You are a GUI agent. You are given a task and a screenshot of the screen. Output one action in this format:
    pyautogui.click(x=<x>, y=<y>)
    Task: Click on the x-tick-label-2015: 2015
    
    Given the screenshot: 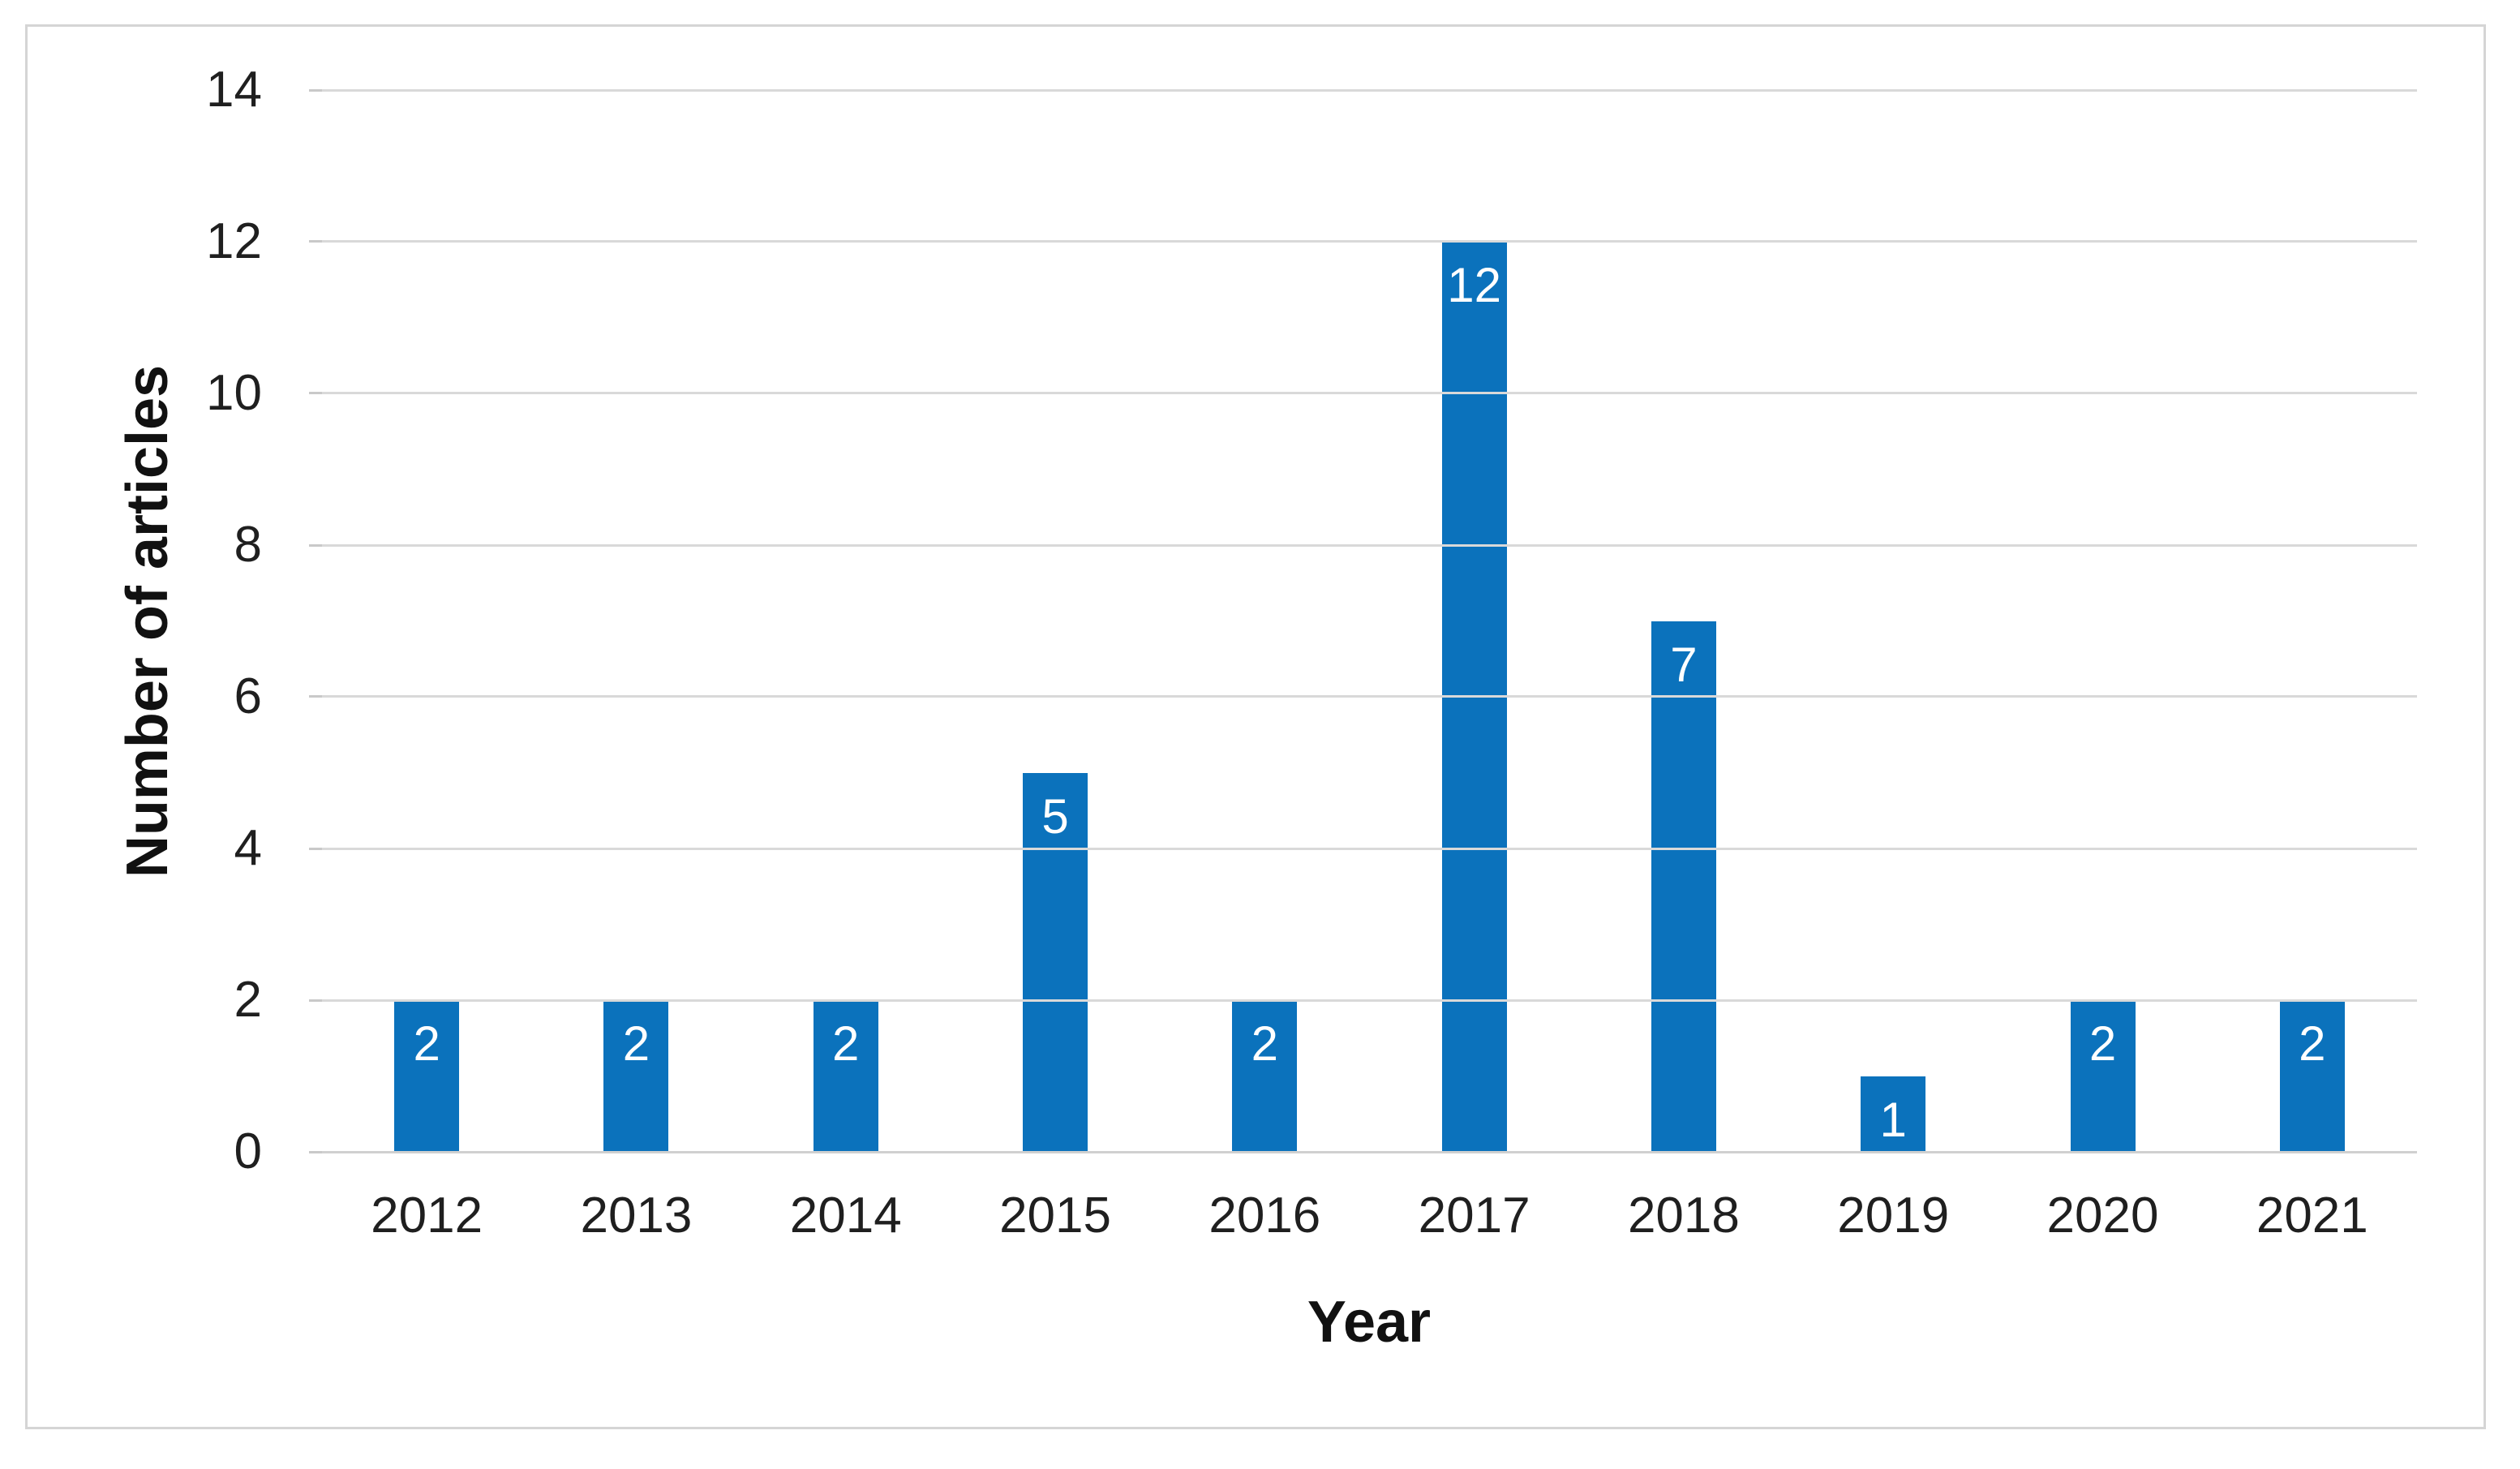 What is the action you would take?
    pyautogui.click(x=1055, y=1215)
    